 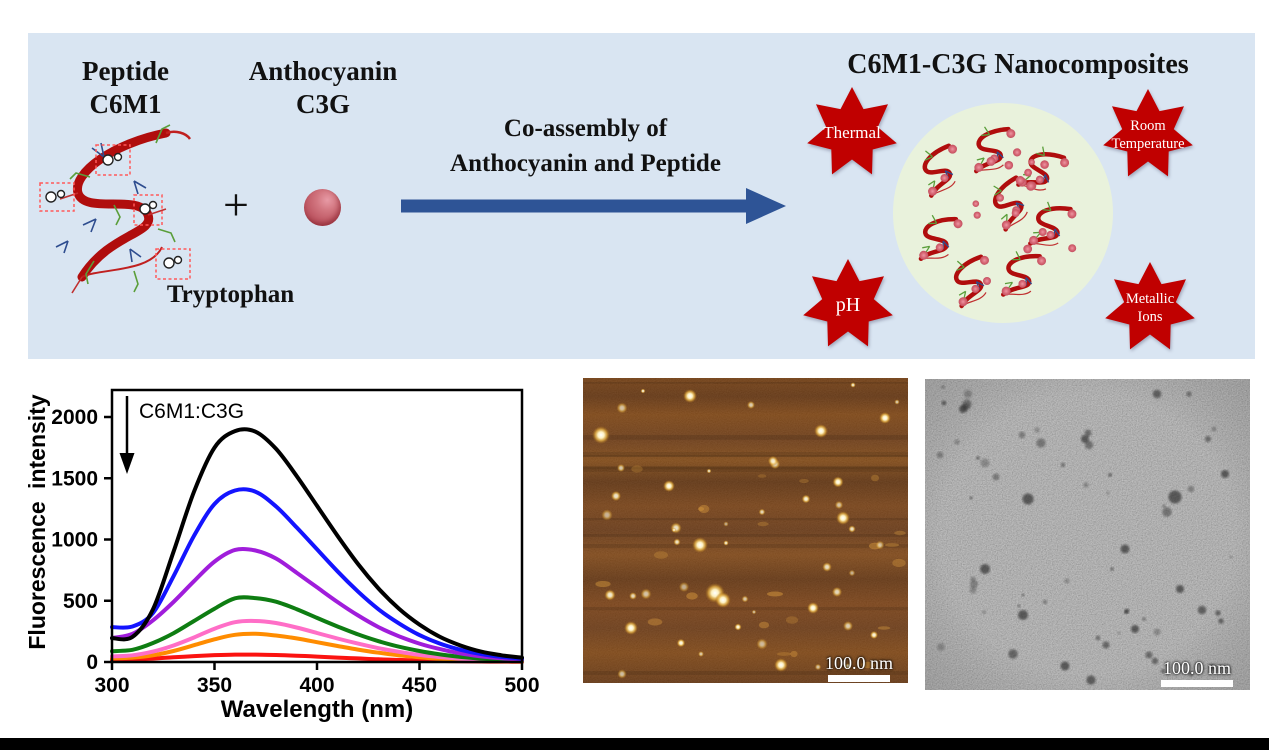 What do you see at coordinates (214, 685) in the screenshot?
I see `x-tick-label: 350` at bounding box center [214, 685].